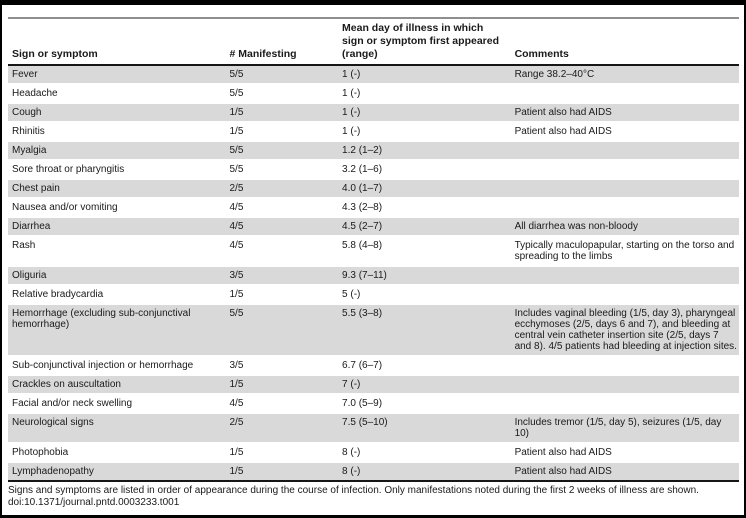 The height and width of the screenshot is (518, 746). Describe the element at coordinates (428, 189) in the screenshot. I see `cell-mean-day: 4.0 (1–7)` at that location.